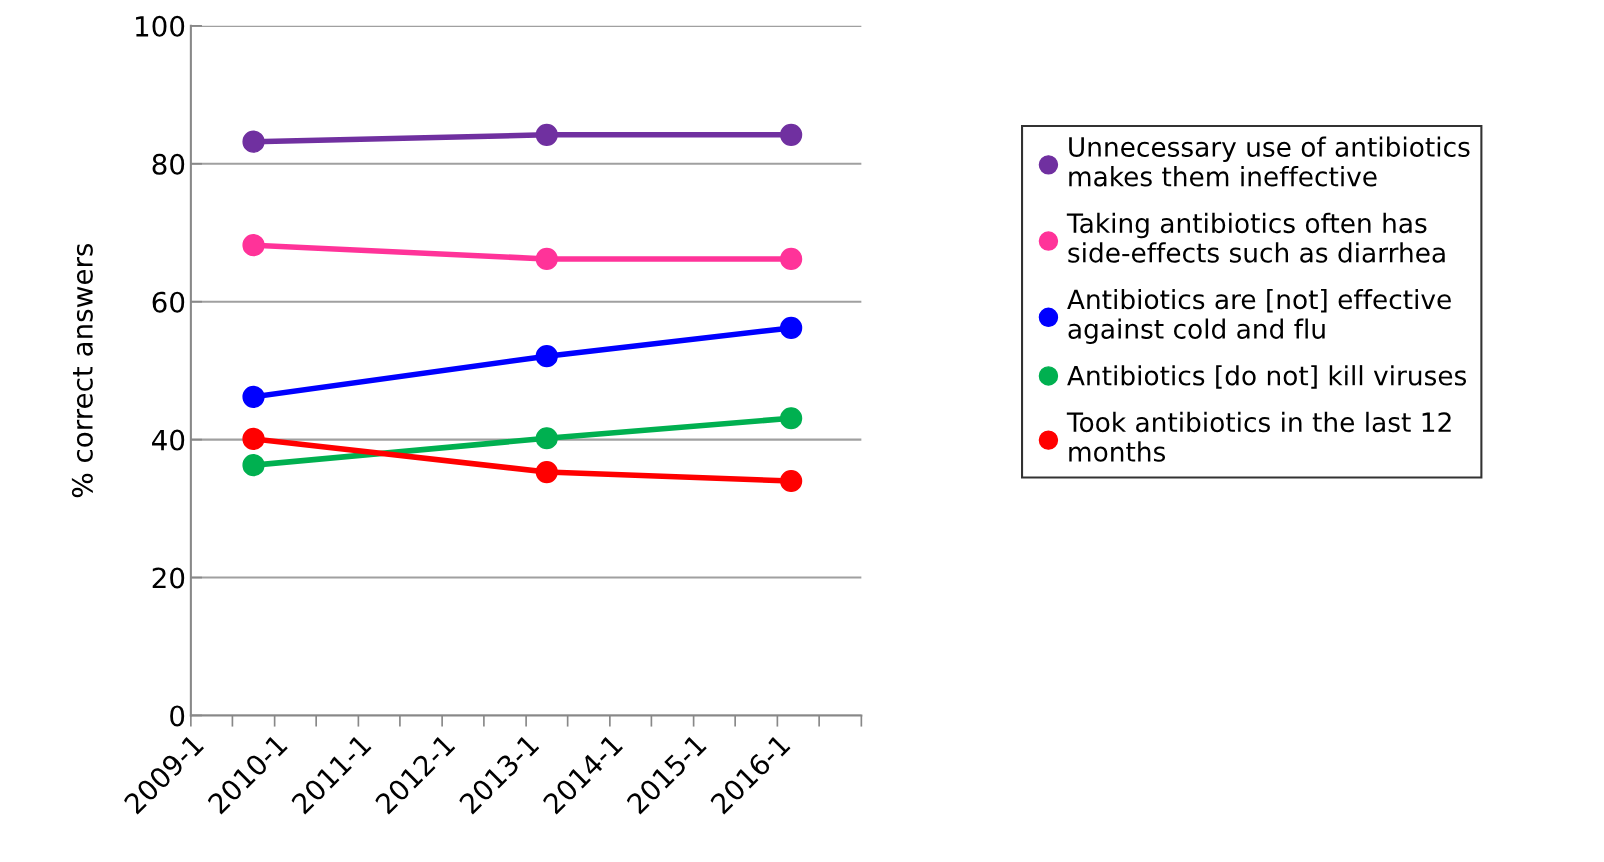 Image resolution: width=1604 pixels, height=862 pixels. I want to click on y-axis-title: % correct answers, so click(82, 370).